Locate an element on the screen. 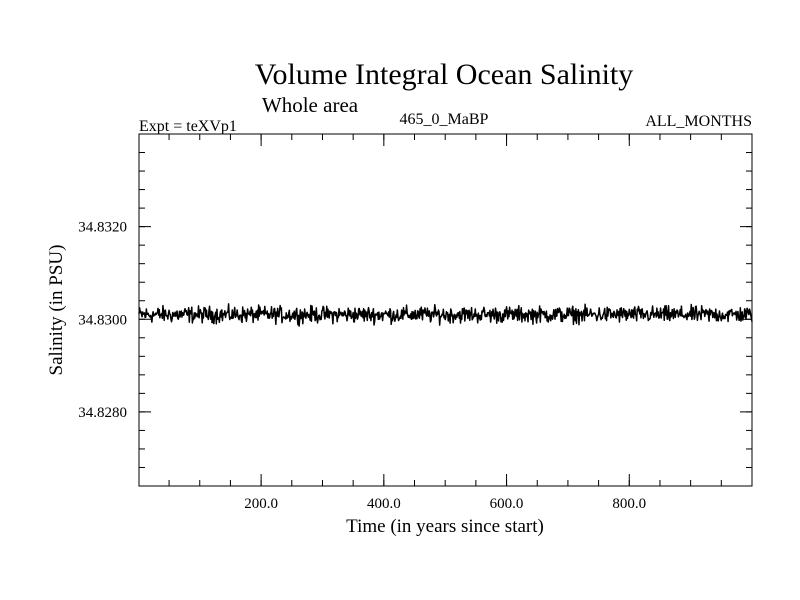 Image resolution: width=800 pixels, height=600 pixels. y-axis-label: Salinity (in PSU) is located at coordinates (56, 310).